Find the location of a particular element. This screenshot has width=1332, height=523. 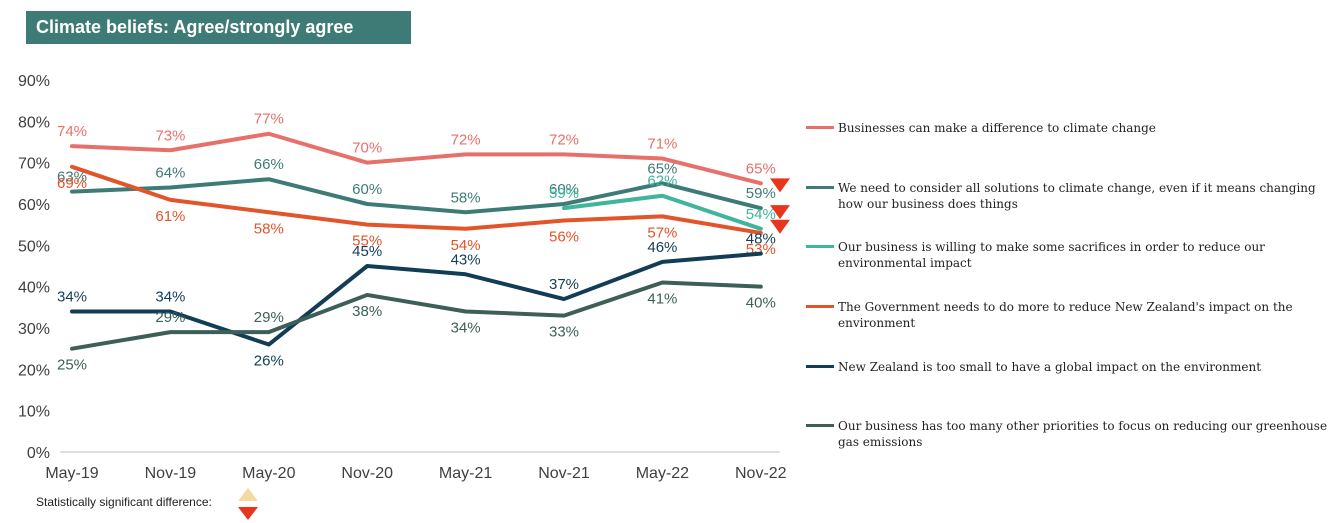

y-tick-label: 10% is located at coordinates (34, 412).